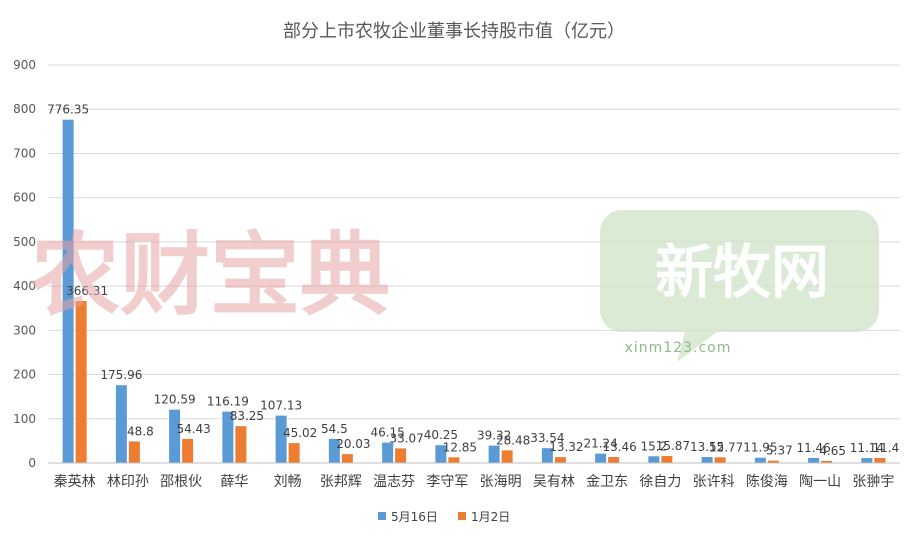 The height and width of the screenshot is (548, 908). What do you see at coordinates (24, 264) in the screenshot?
I see `y-axis: 0 100 200 300 400 500 600 700 800 900` at bounding box center [24, 264].